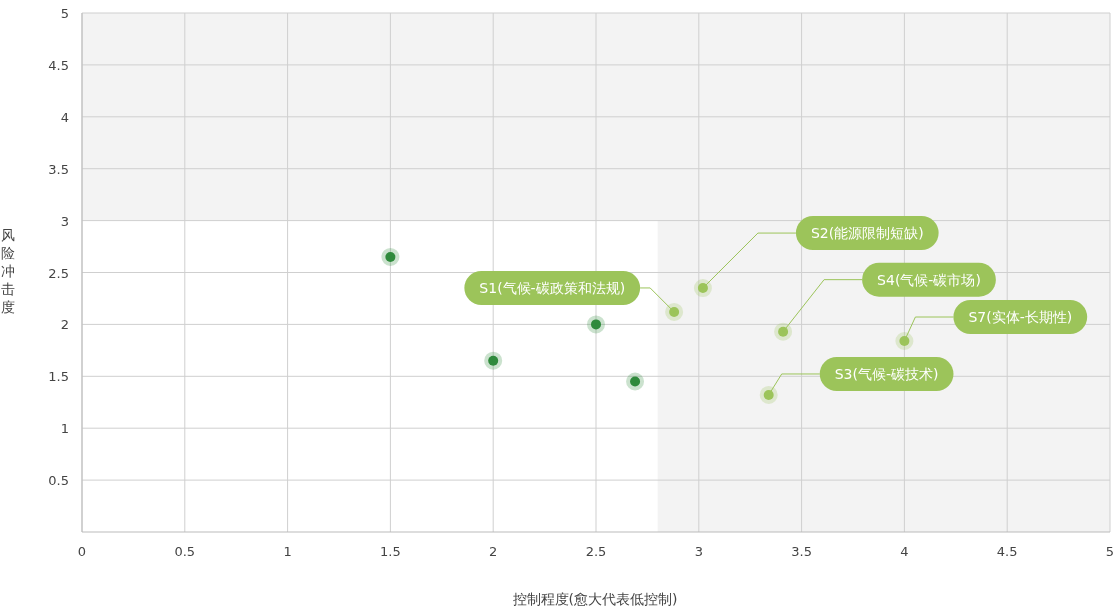  What do you see at coordinates (1110, 551) in the screenshot?
I see `x-tick-label: 5` at bounding box center [1110, 551].